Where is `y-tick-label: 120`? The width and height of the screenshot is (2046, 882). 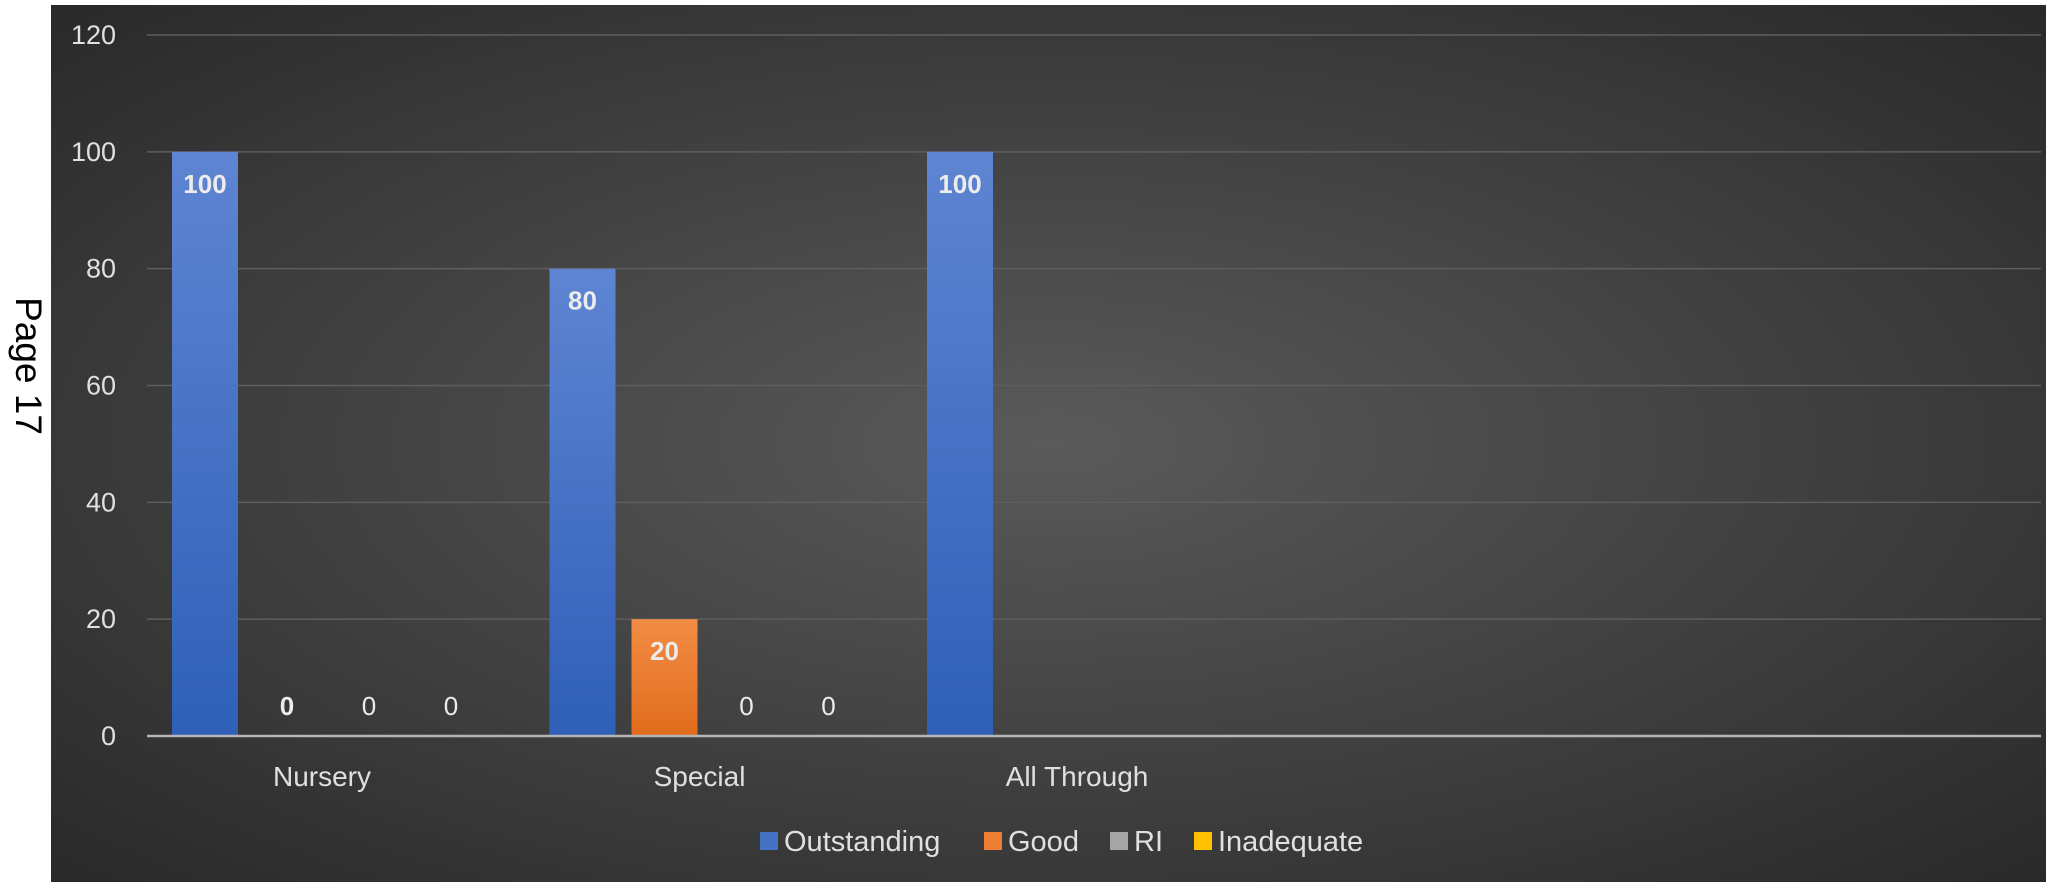
y-tick-label: 120 is located at coordinates (93, 35).